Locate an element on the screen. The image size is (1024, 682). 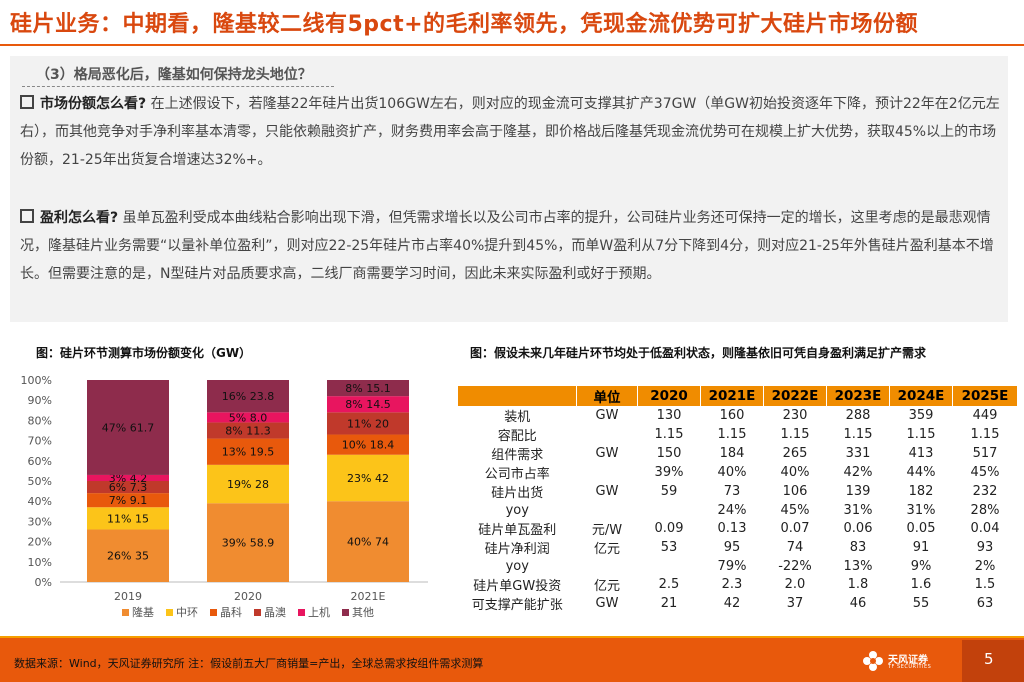
table-row: 硅片出货 GW 59 73 106 139 182 232 is located at coordinates (738, 491).